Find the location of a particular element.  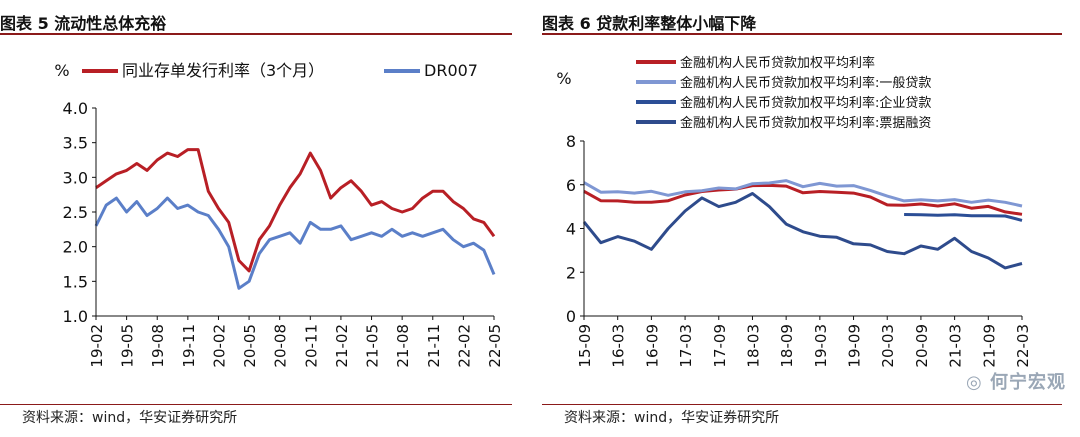

y-tick-label: 2.0 is located at coordinates (75, 247).